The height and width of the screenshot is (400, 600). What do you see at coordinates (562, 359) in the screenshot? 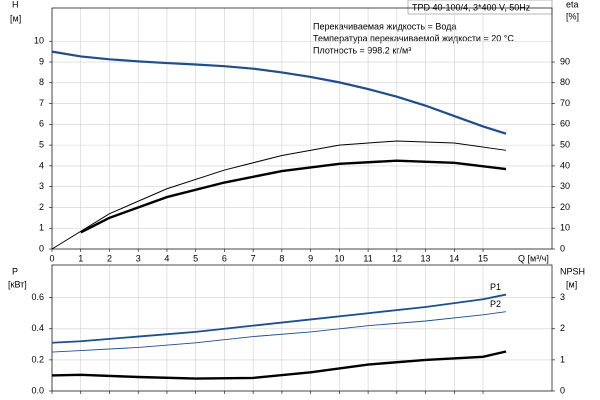
I see `y2-tick-label: 1` at bounding box center [562, 359].